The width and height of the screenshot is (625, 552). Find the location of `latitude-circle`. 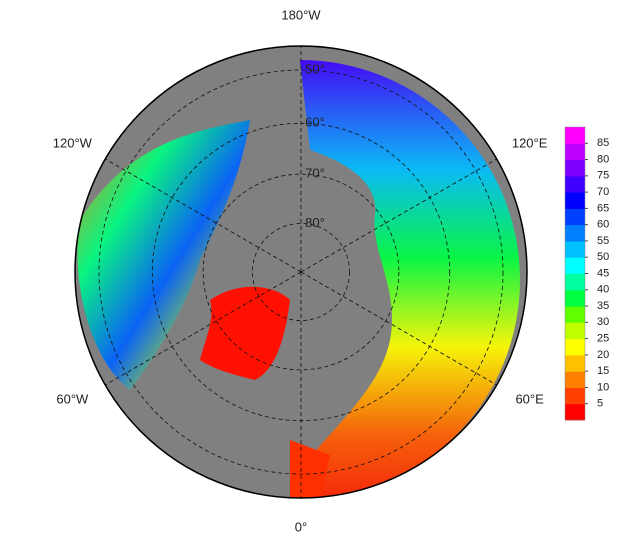

latitude-circle is located at coordinates (301, 272).